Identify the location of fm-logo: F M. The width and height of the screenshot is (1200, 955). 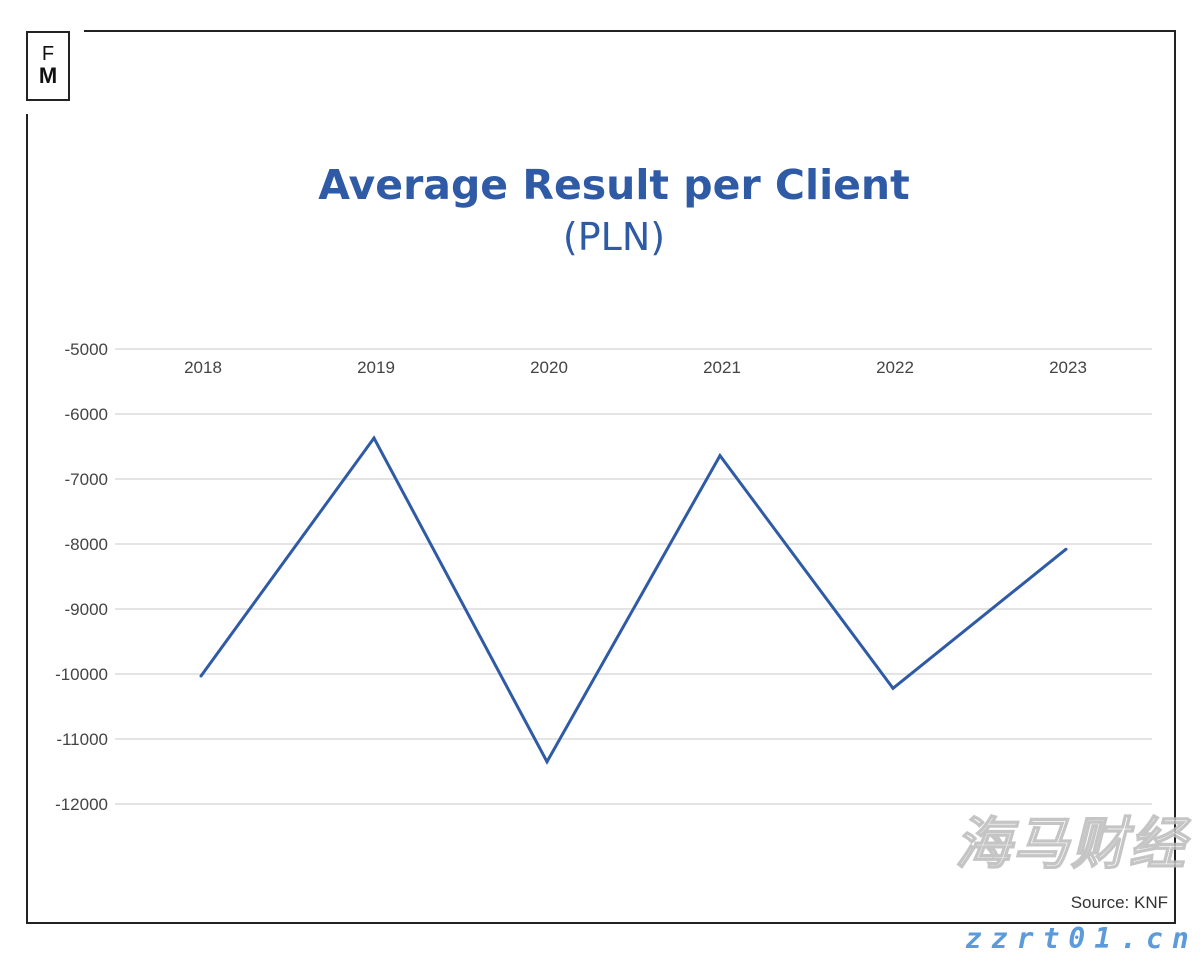
(48, 66).